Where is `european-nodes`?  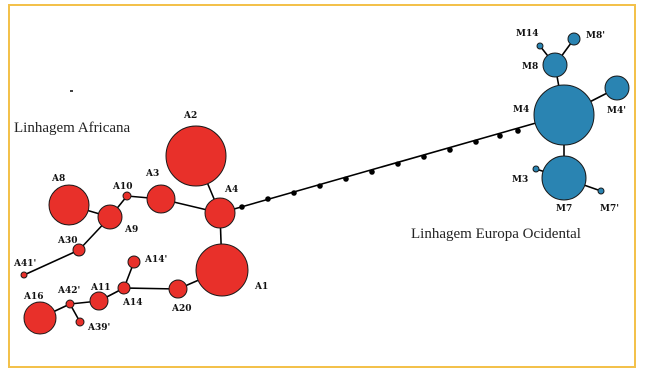
european-nodes is located at coordinates (581, 116).